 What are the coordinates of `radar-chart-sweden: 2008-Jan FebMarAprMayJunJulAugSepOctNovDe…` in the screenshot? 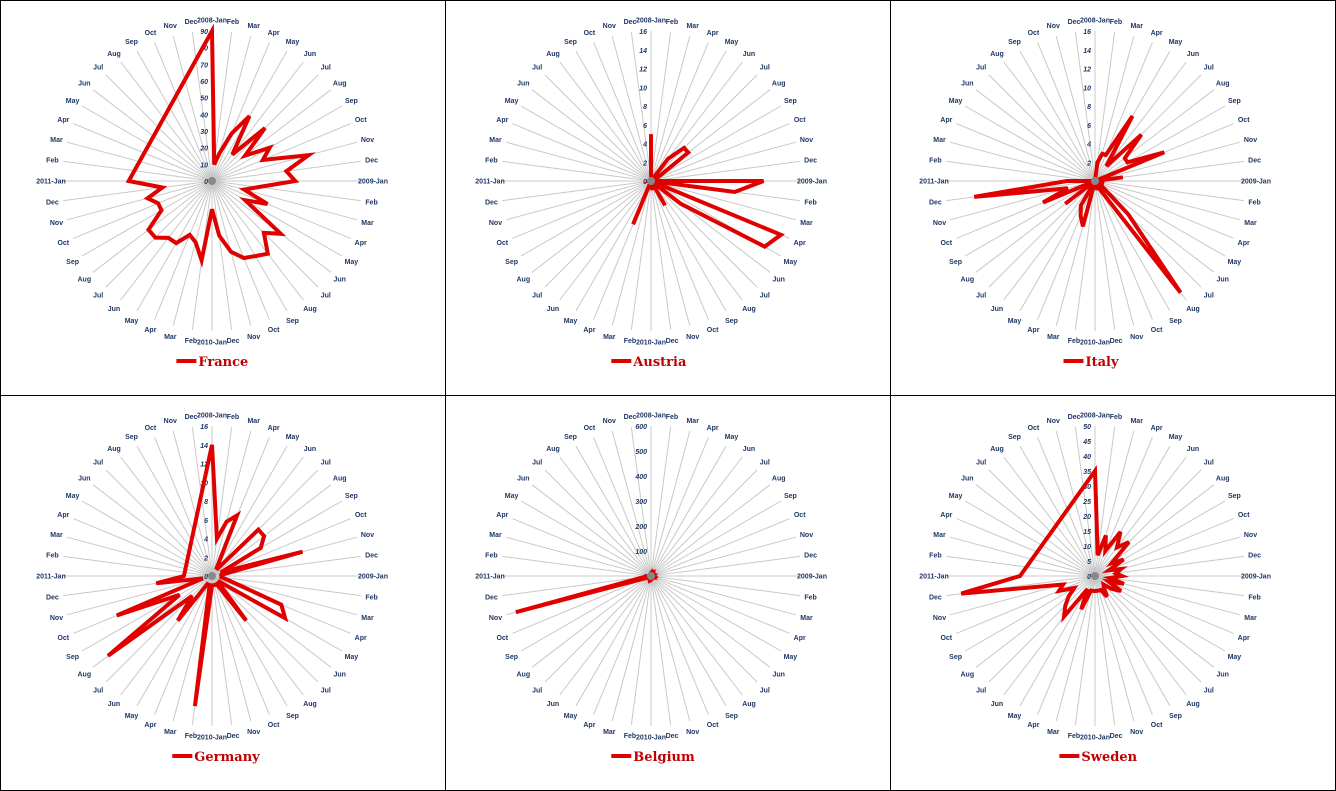 It's located at (1095, 589).